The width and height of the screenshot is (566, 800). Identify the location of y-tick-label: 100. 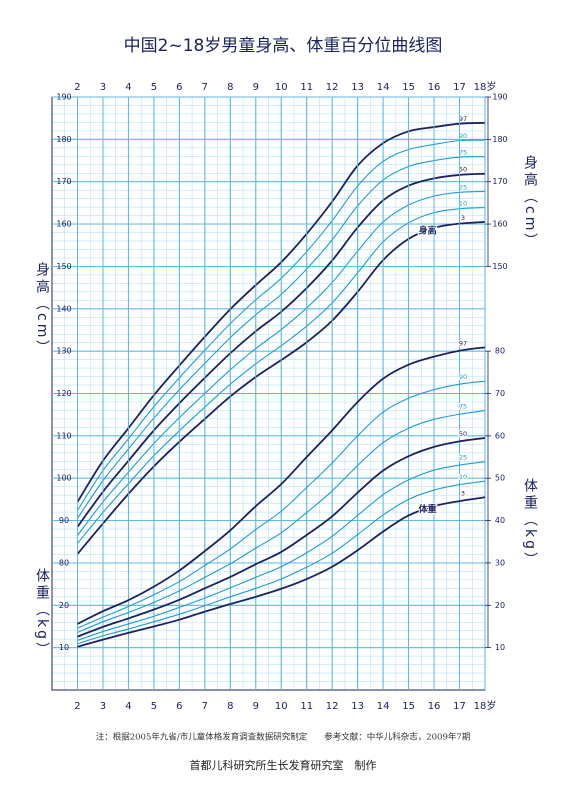
(63, 478).